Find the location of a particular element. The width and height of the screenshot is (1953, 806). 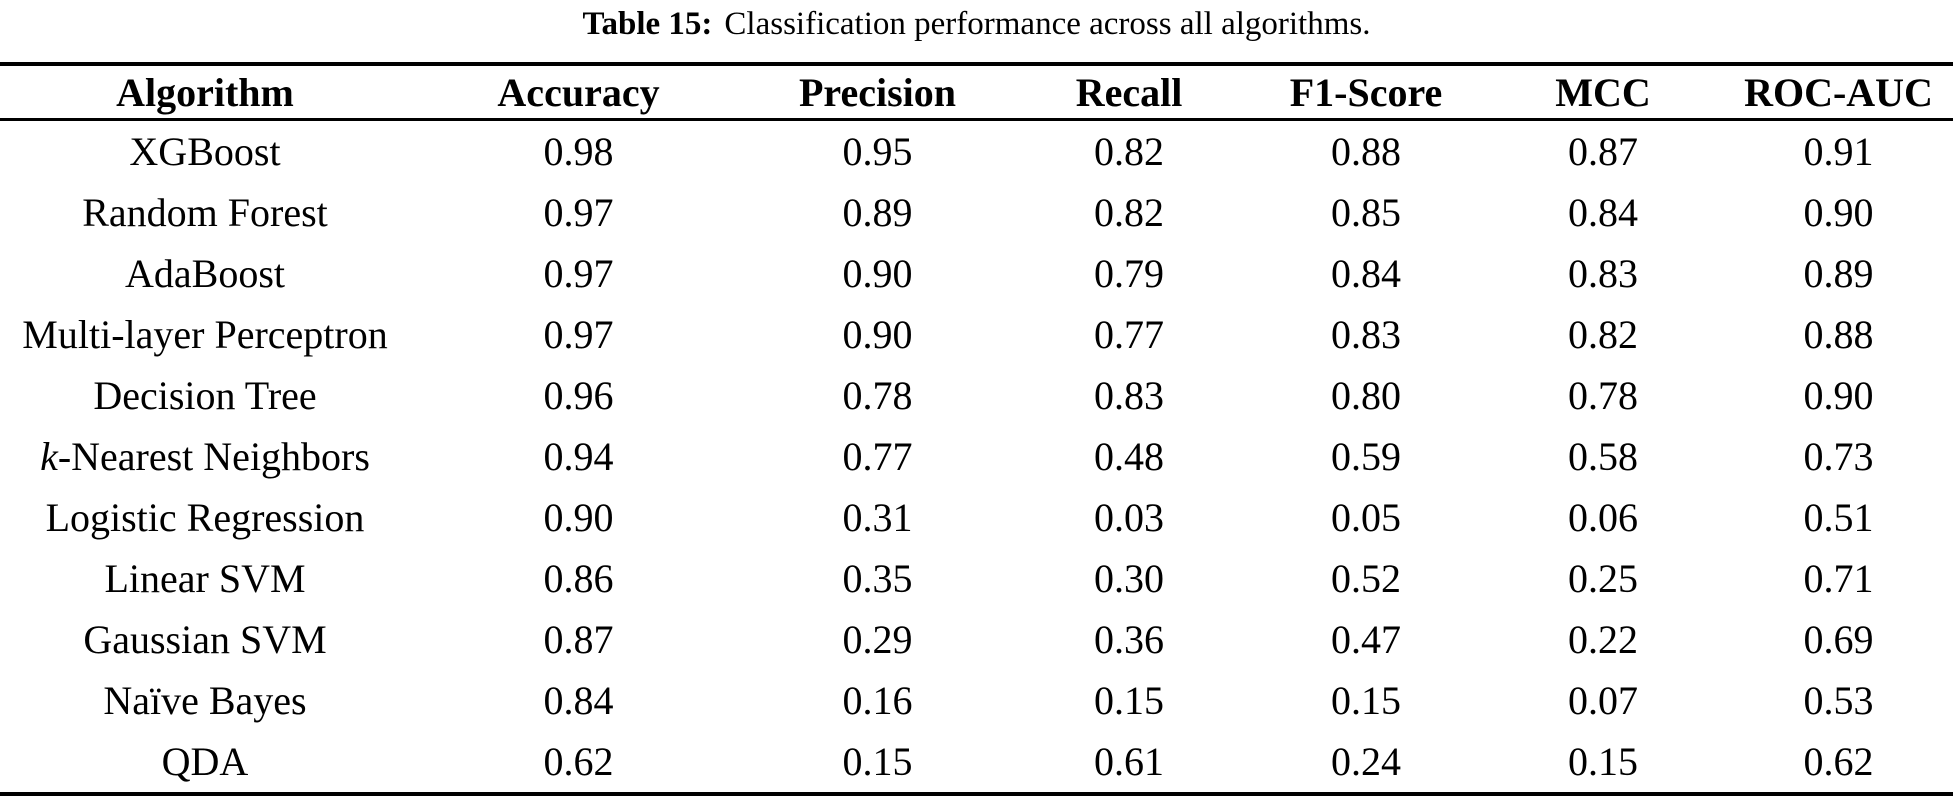

algorithm-name: Decision Tree is located at coordinates (205, 395).